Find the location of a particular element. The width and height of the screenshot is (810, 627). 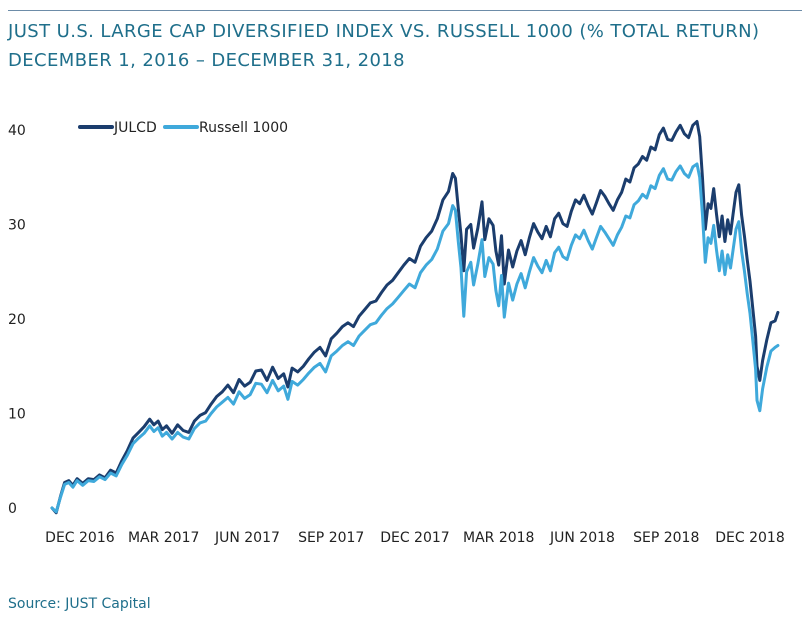

x-tick-label: DEC 2017 is located at coordinates (414, 538).